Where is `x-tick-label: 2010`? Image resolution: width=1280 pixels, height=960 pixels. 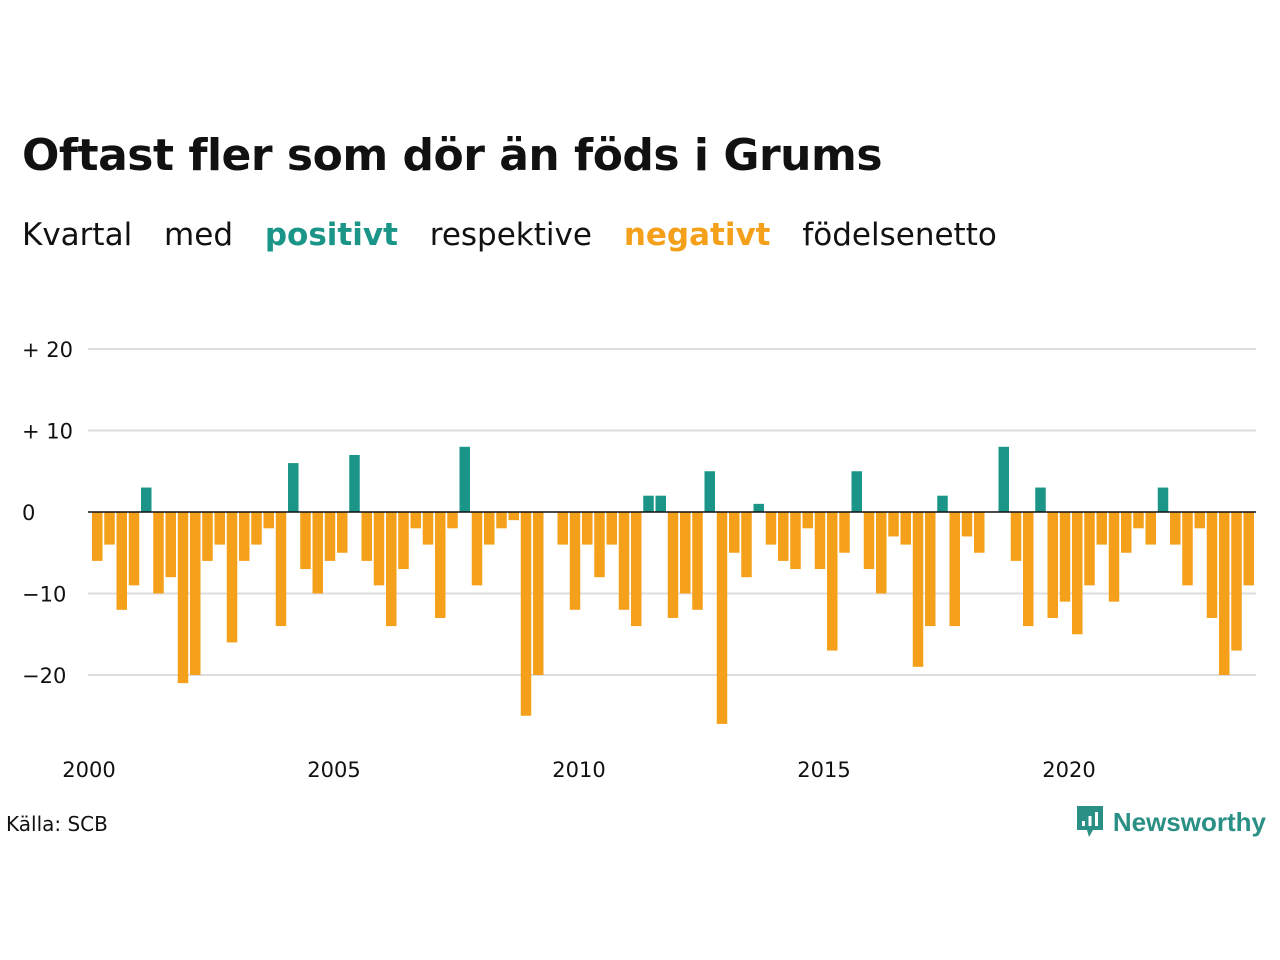
x-tick-label: 2010 is located at coordinates (578, 770).